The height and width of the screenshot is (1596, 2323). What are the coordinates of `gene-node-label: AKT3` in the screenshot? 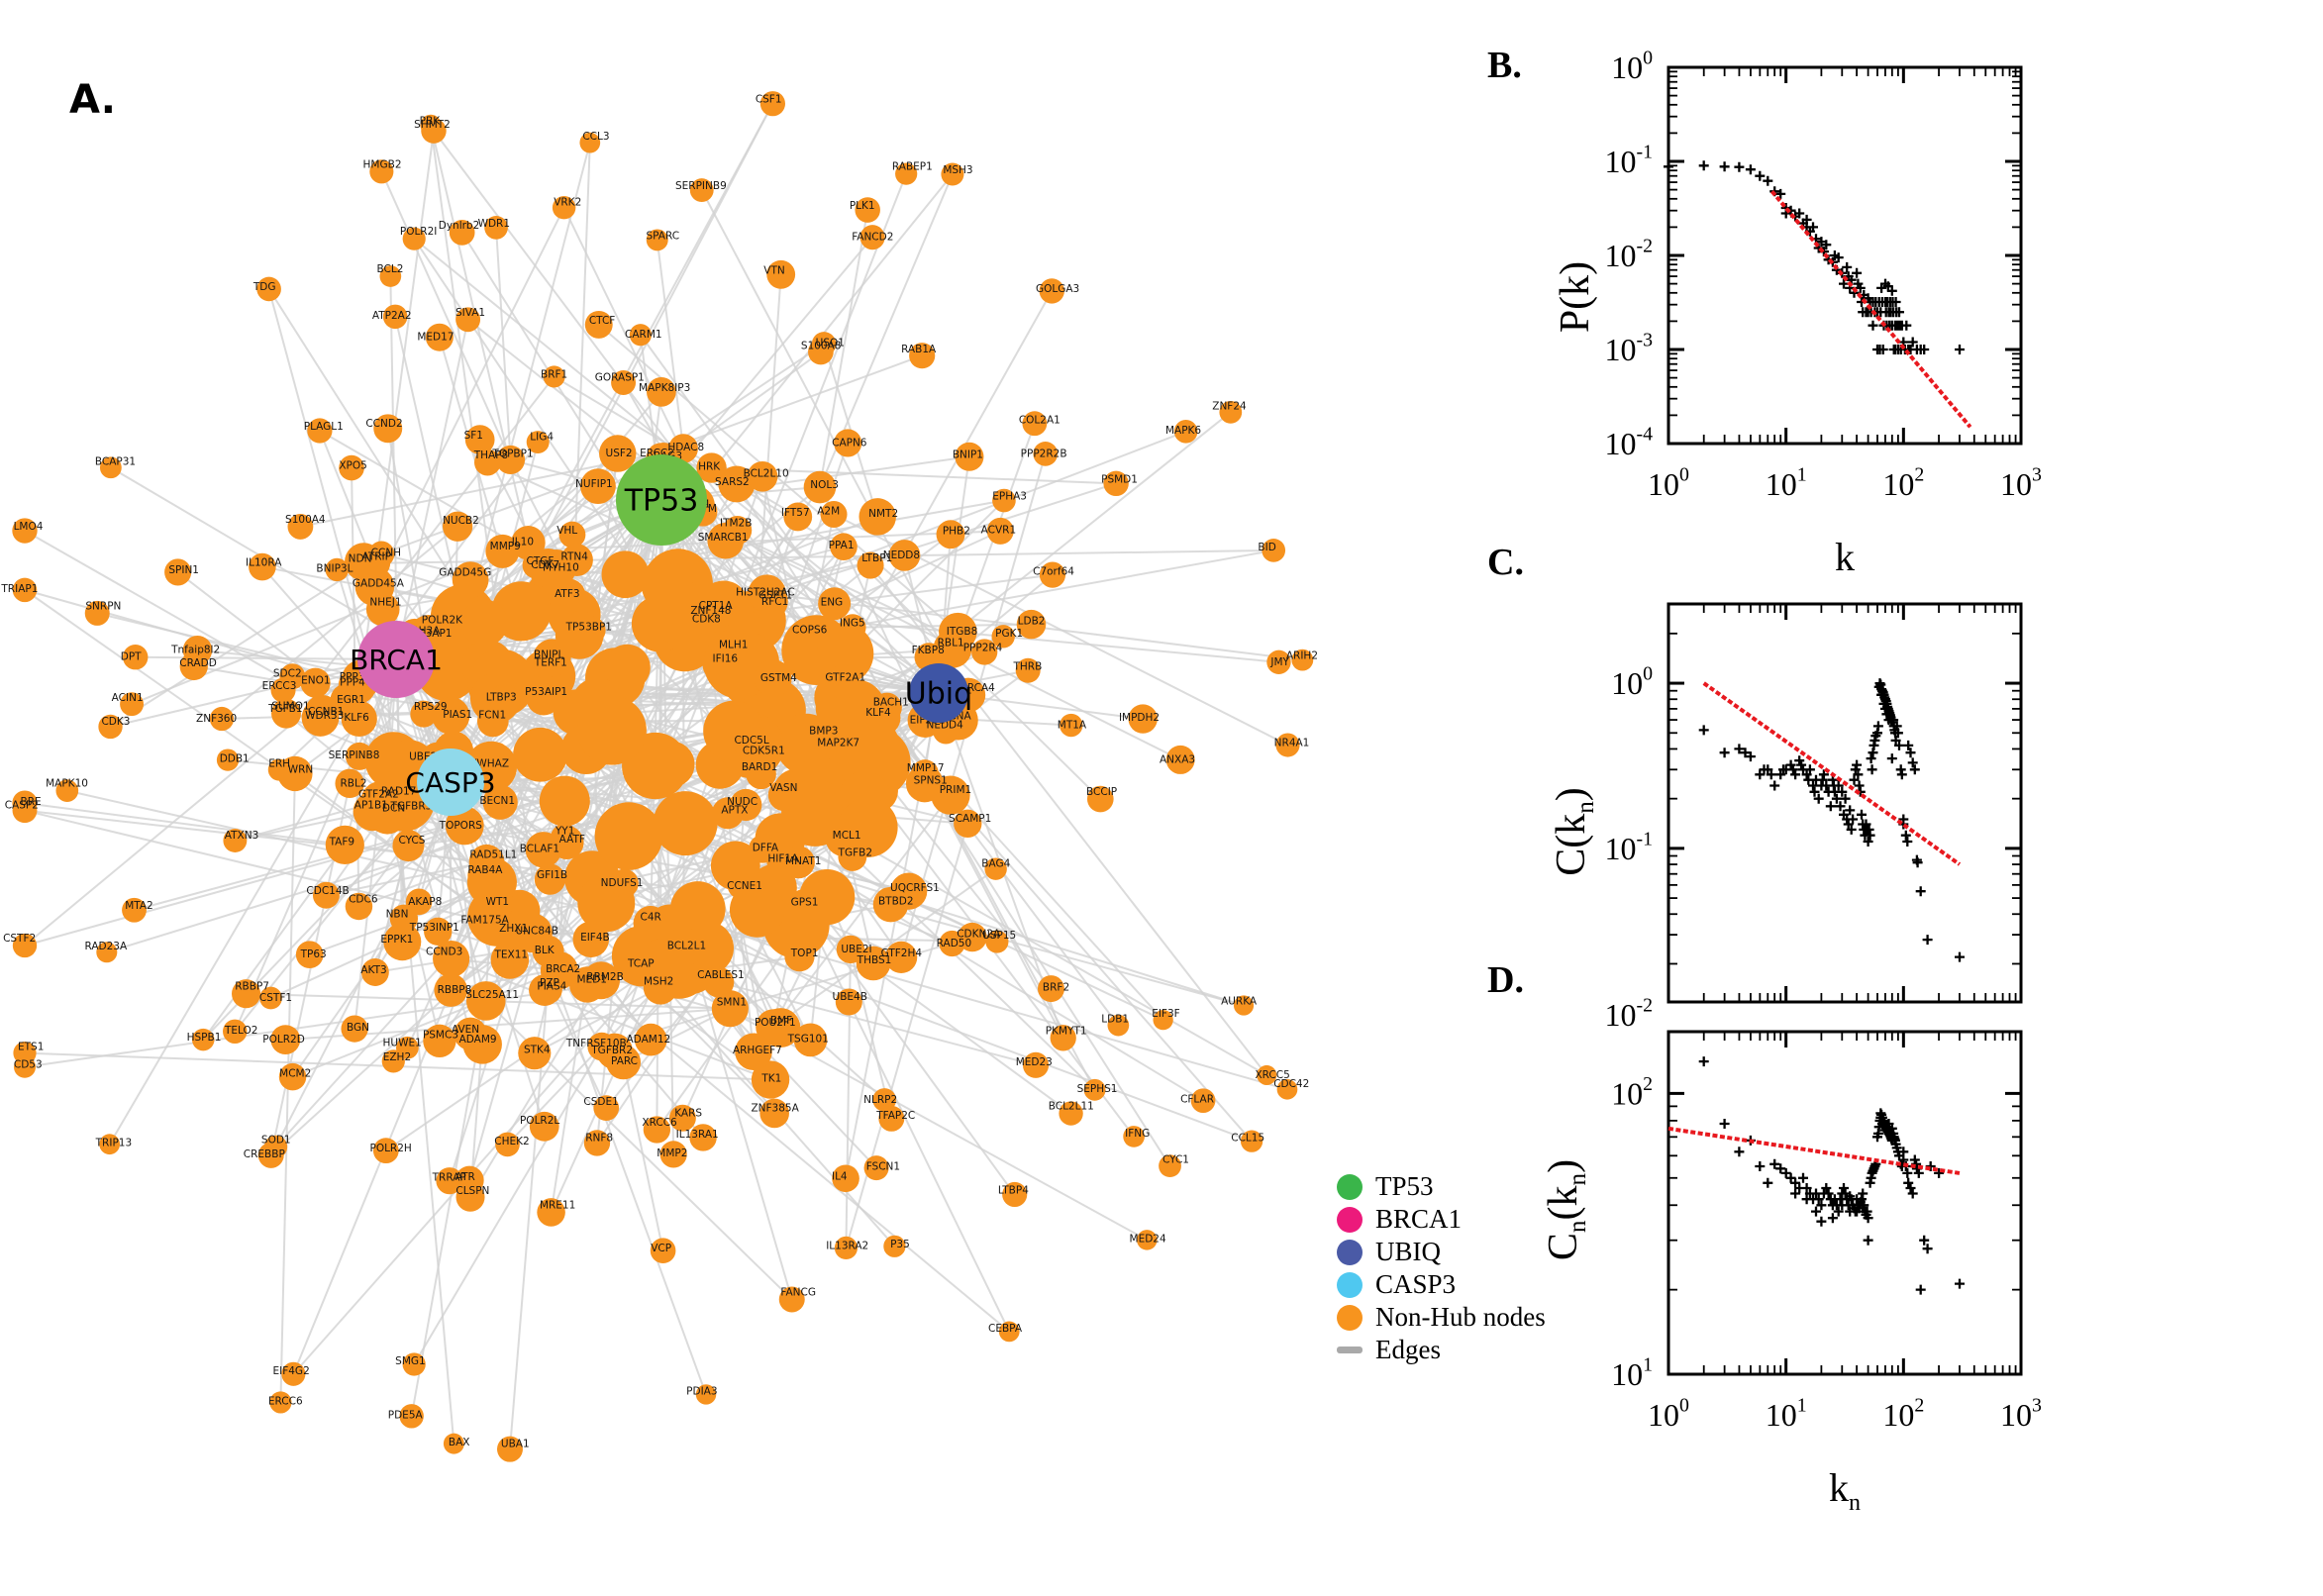 It's located at (373, 970).